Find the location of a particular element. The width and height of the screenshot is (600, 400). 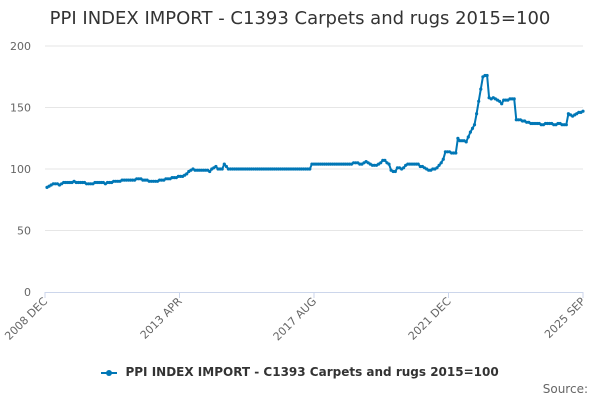

y-axis-tick-labels: 0 50 100 150 200 is located at coordinates (20, 169).